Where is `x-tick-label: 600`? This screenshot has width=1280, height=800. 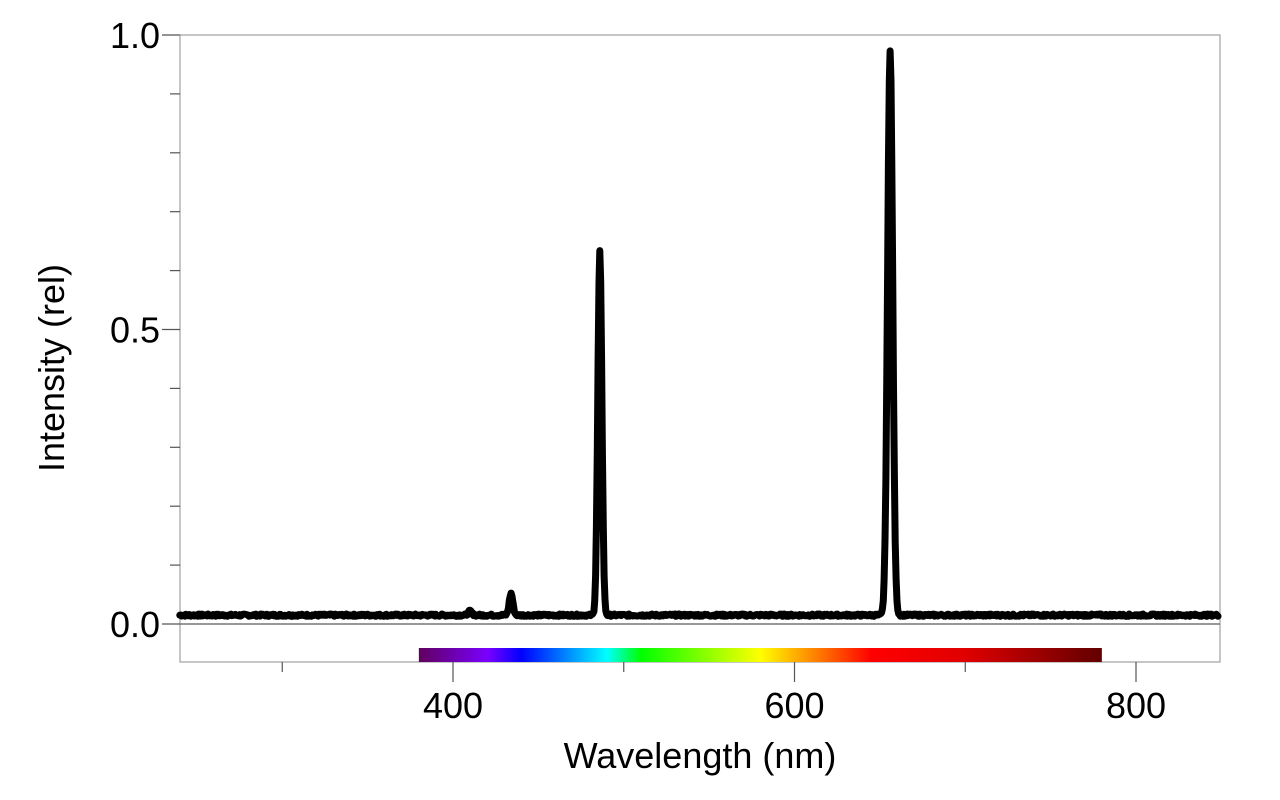
x-tick-label: 600 is located at coordinates (794, 705).